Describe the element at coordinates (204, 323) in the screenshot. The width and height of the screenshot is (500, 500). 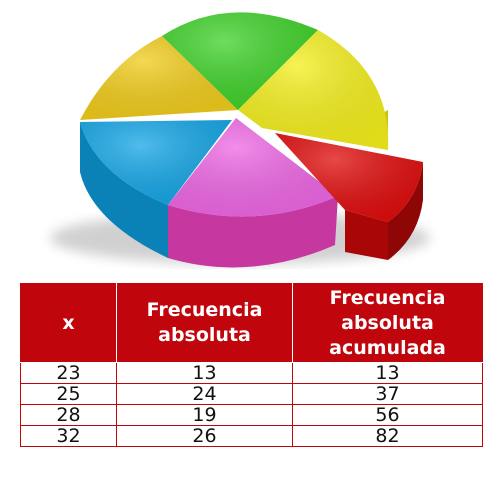
I see `header-frecuencia-absoluta: Frecuencia absoluta` at that location.